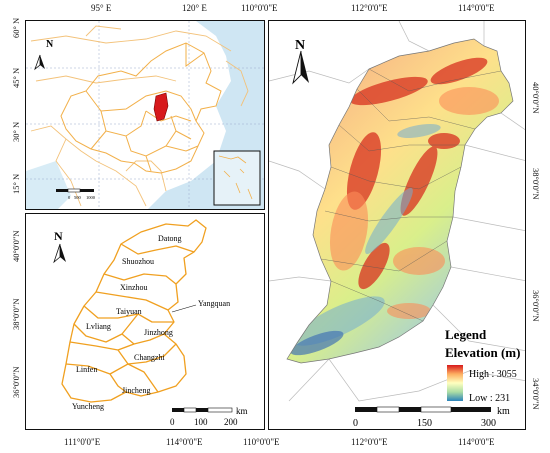 This screenshot has height=453, width=550. What do you see at coordinates (231, 422) in the screenshot?
I see `scale-200: 200` at bounding box center [231, 422].